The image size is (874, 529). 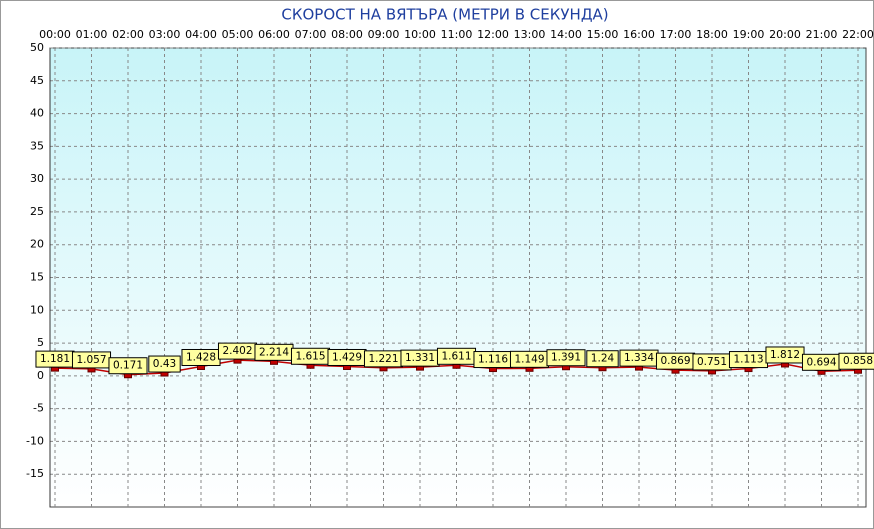 I want to click on x-tick-label: 04:00, so click(x=201, y=34).